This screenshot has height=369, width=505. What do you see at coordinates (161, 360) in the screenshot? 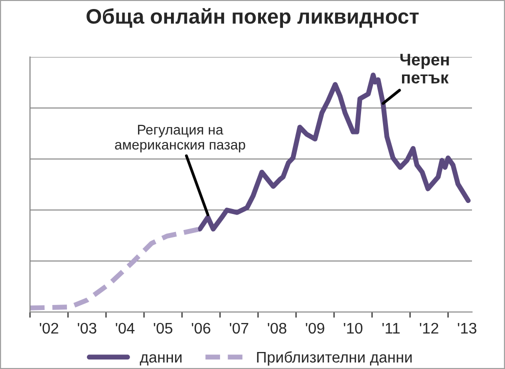
I see `legend-label: данни` at bounding box center [161, 360].